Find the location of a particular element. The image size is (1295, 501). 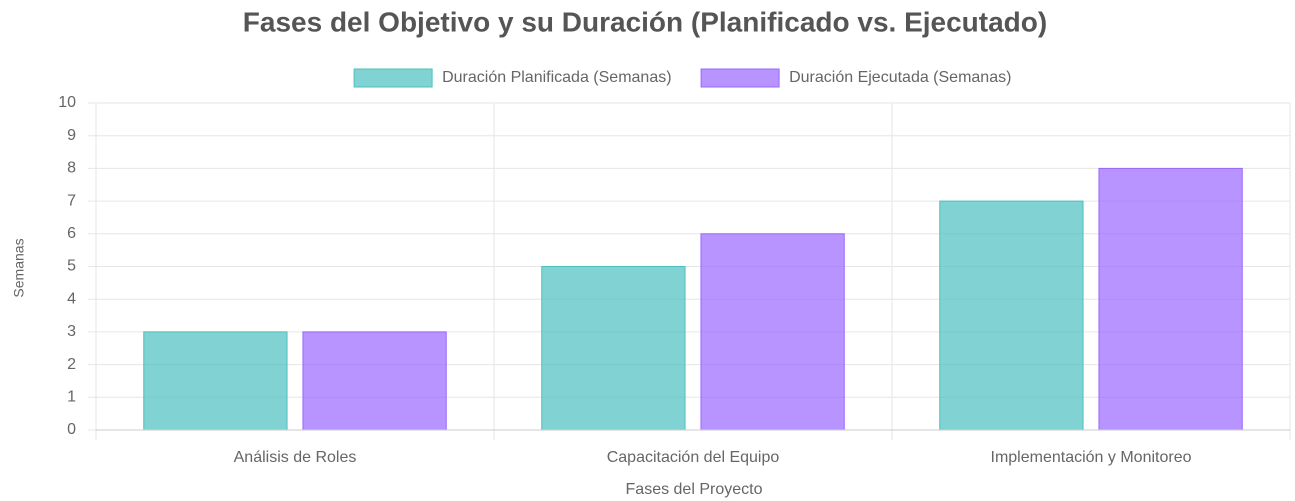

x-axis-title: Fases del Proyecto is located at coordinates (694, 489).